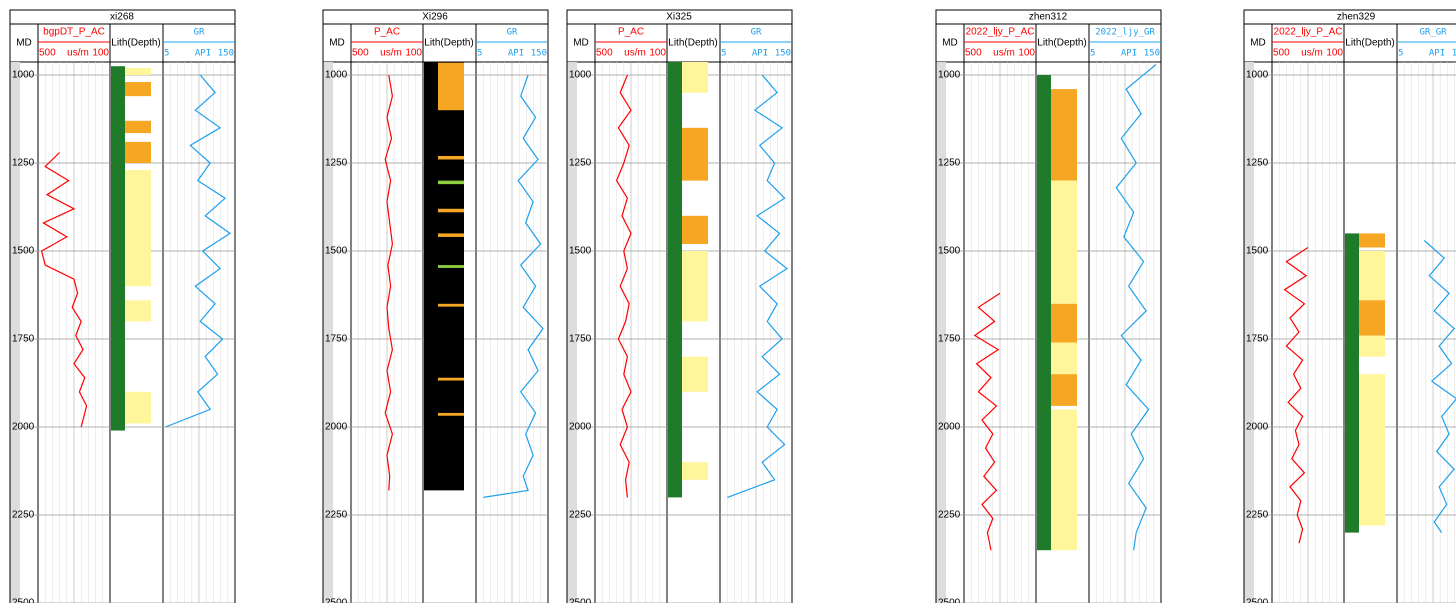 This screenshot has width=1456, height=603. What do you see at coordinates (1092, 54) in the screenshot?
I see `scale-left: 5` at bounding box center [1092, 54].